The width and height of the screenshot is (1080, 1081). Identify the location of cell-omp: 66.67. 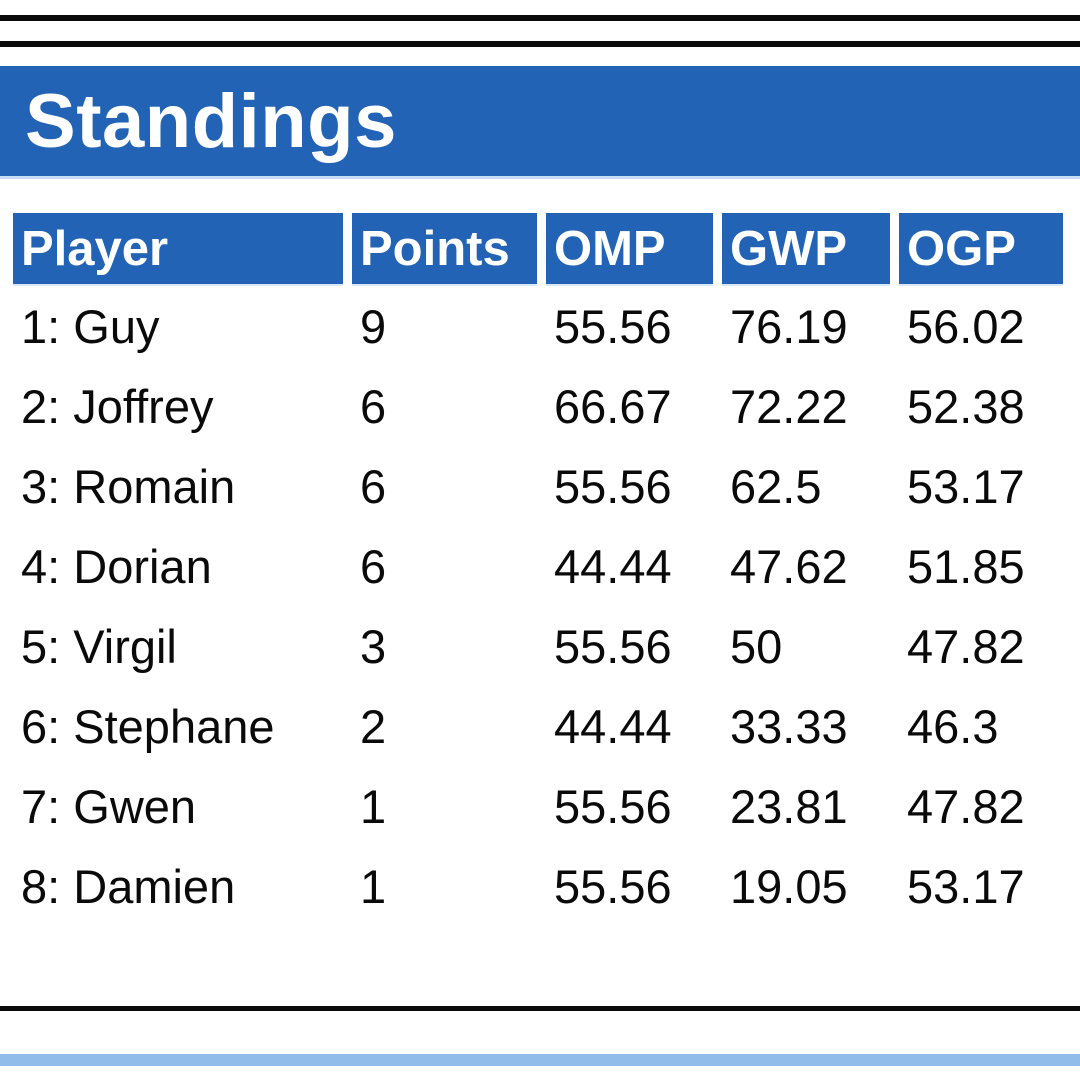
(613, 406).